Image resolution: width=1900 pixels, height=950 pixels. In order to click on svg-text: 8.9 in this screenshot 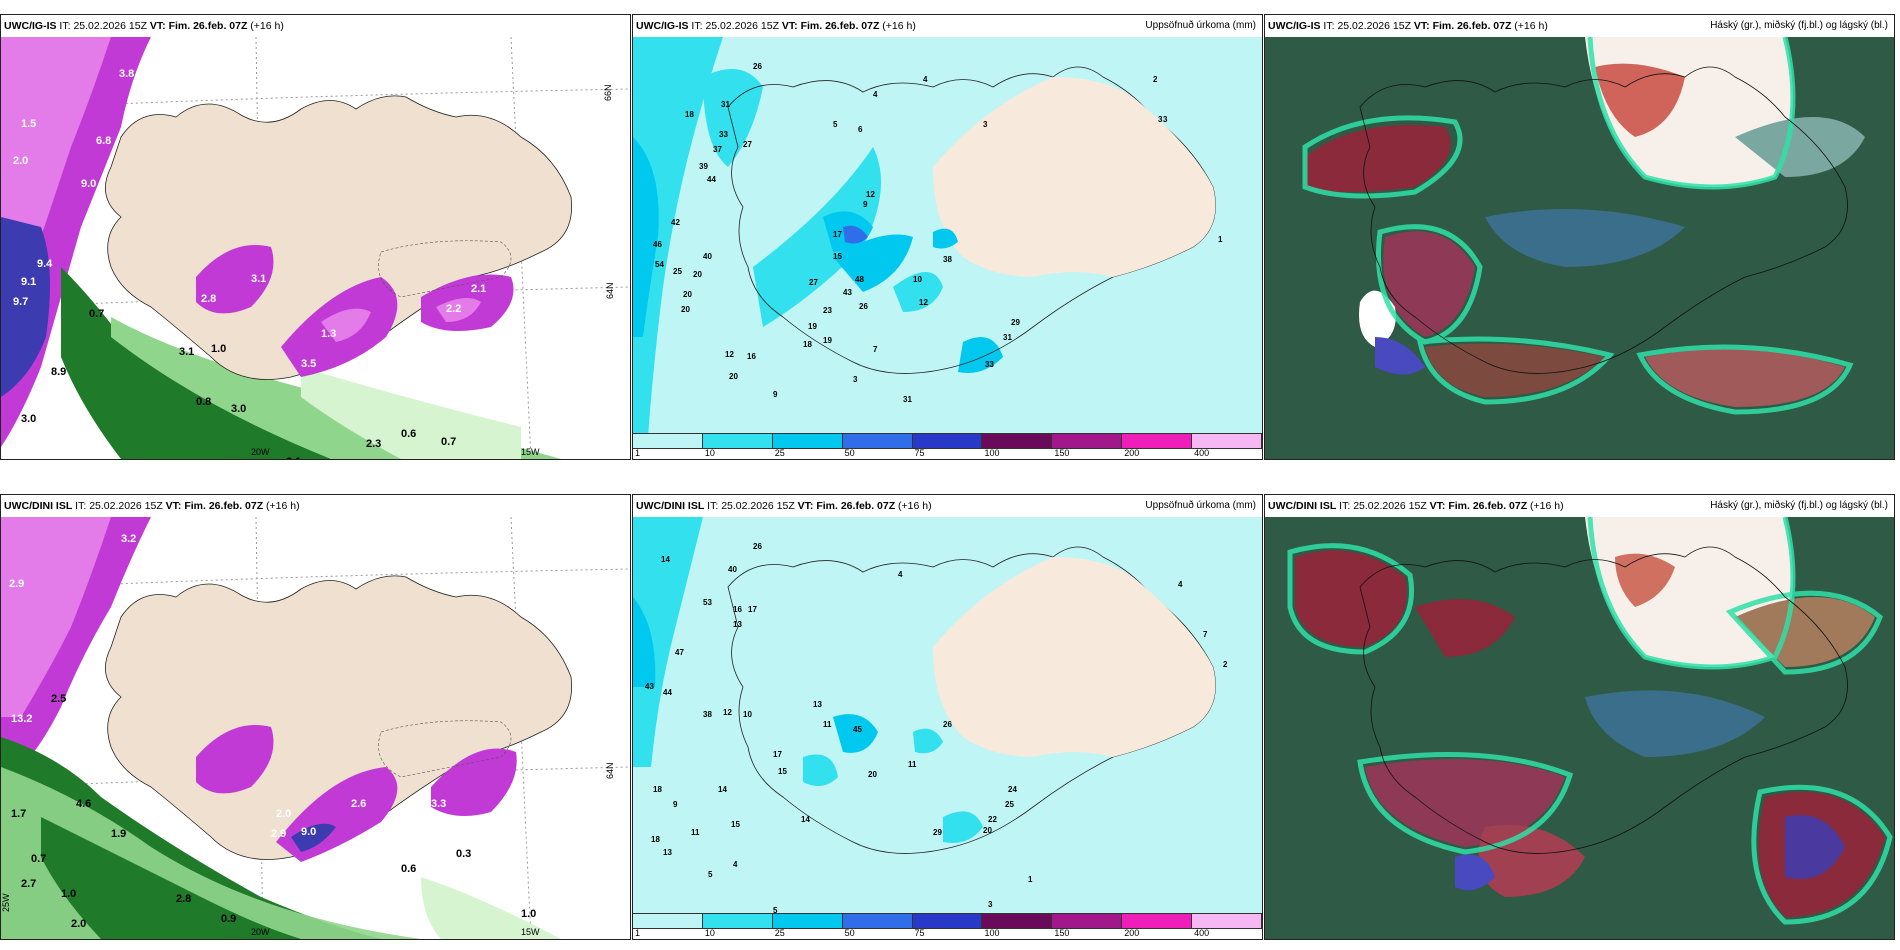, I will do `click(58, 372)`.